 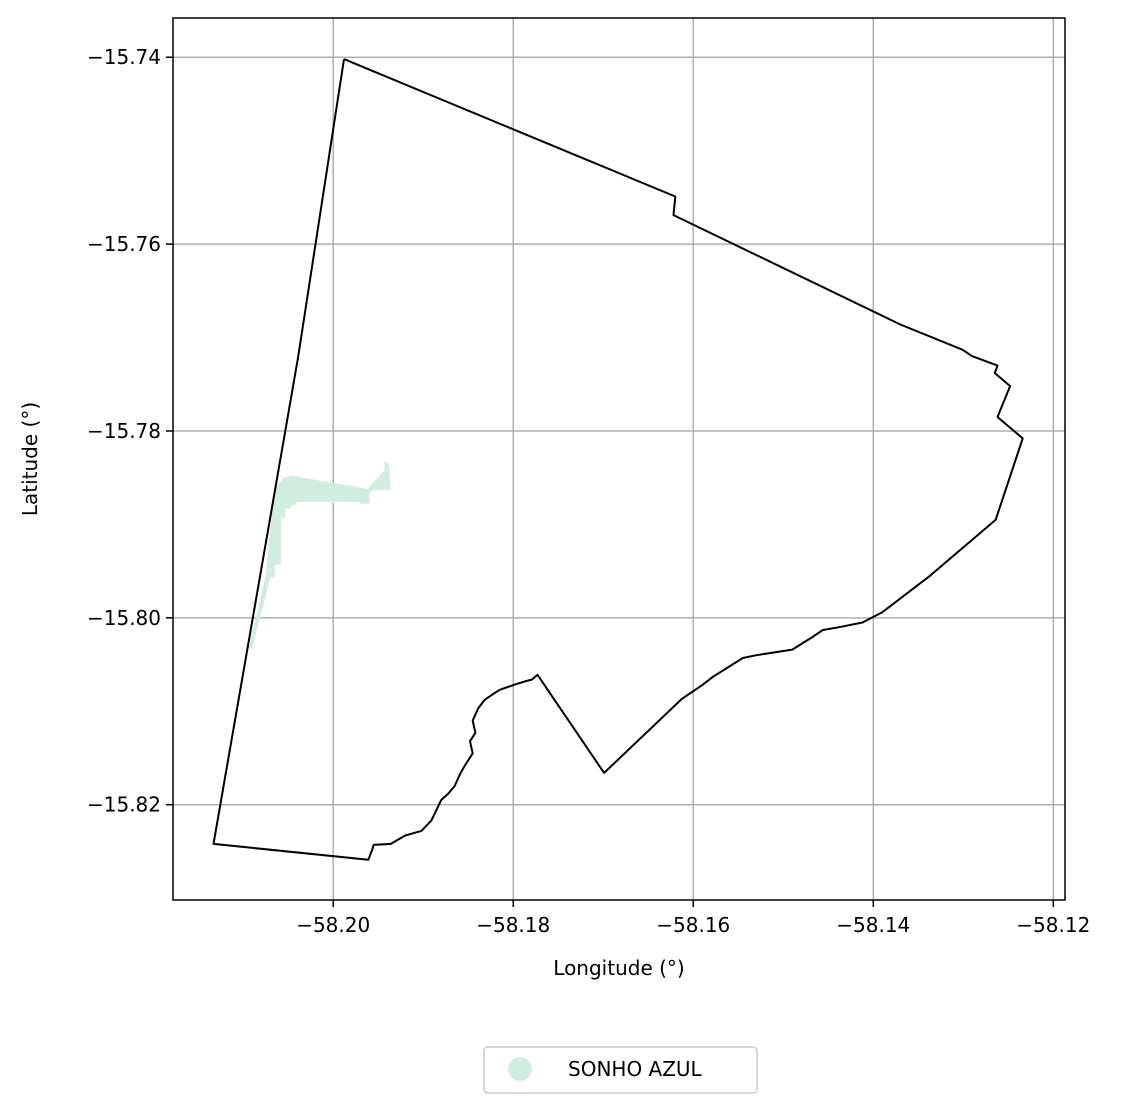 I want to click on legend: SONHO AZUL, so click(x=620, y=1070).